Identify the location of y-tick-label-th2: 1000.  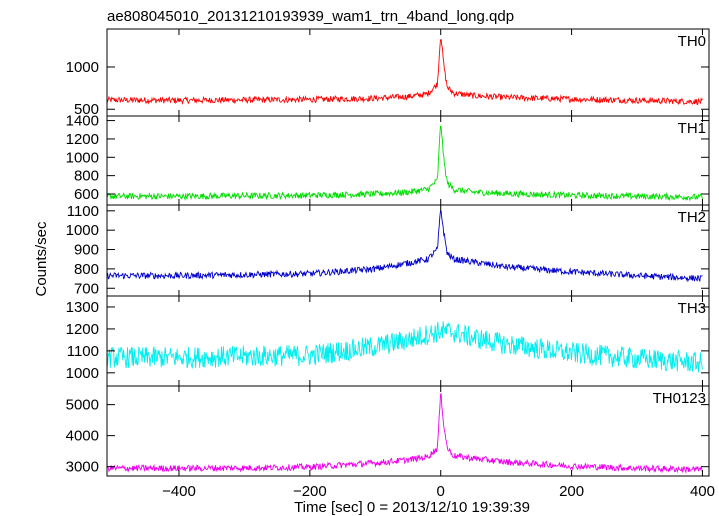
(82, 230).